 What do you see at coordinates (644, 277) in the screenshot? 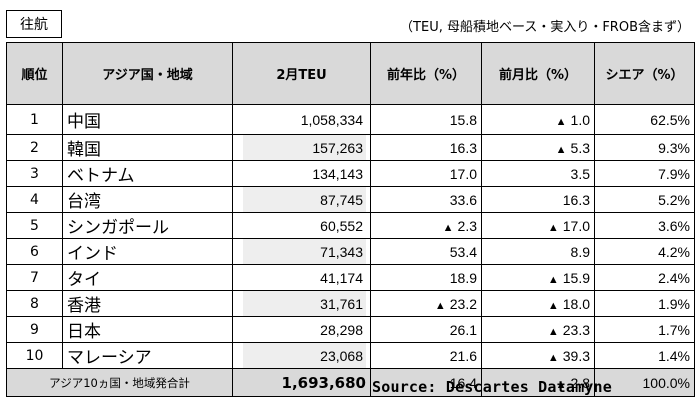
I see `share-cell: 2.4%` at bounding box center [644, 277].